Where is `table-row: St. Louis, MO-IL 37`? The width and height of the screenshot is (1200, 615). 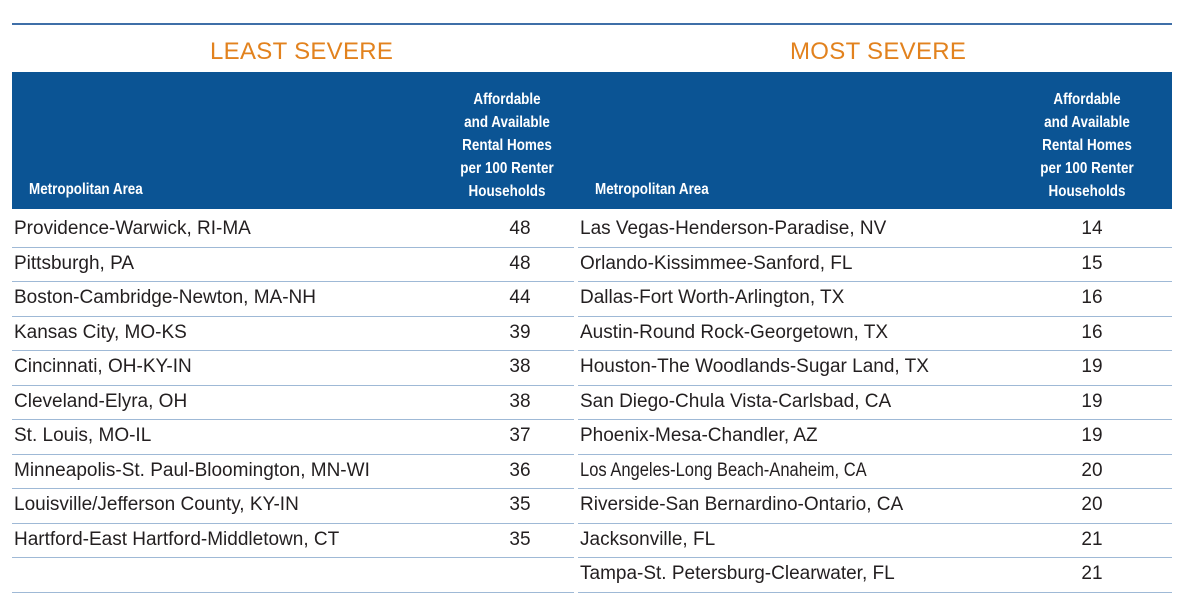 table-row: St. Louis, MO-IL 37 is located at coordinates (293, 437).